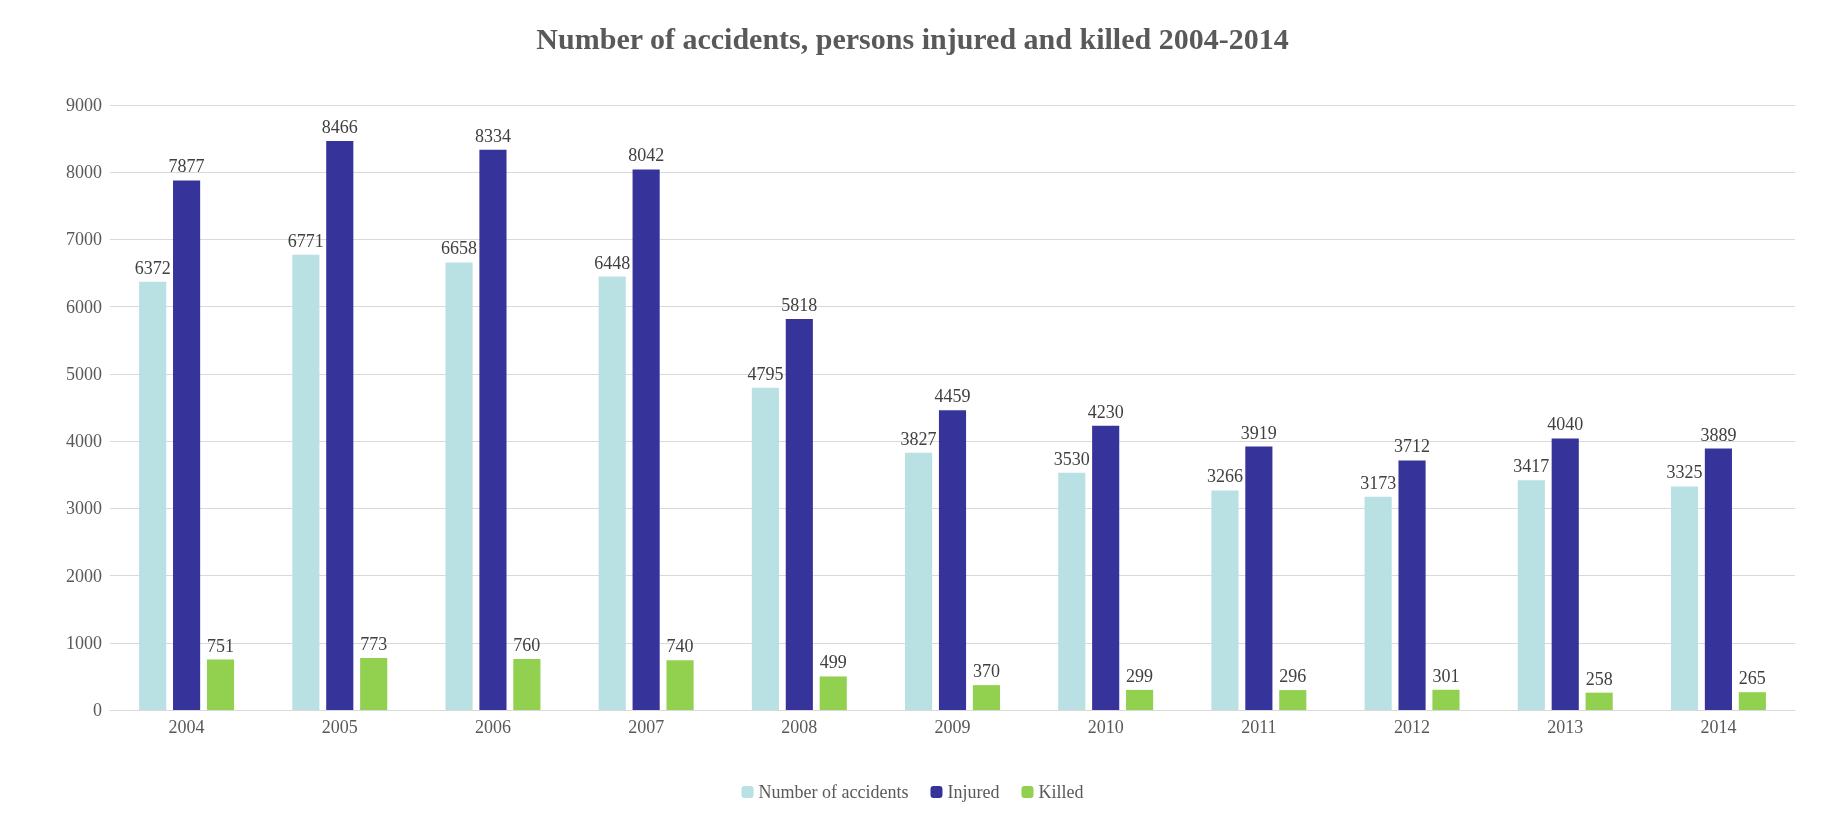  Describe the element at coordinates (612, 262) in the screenshot. I see `data-label: 6448` at that location.